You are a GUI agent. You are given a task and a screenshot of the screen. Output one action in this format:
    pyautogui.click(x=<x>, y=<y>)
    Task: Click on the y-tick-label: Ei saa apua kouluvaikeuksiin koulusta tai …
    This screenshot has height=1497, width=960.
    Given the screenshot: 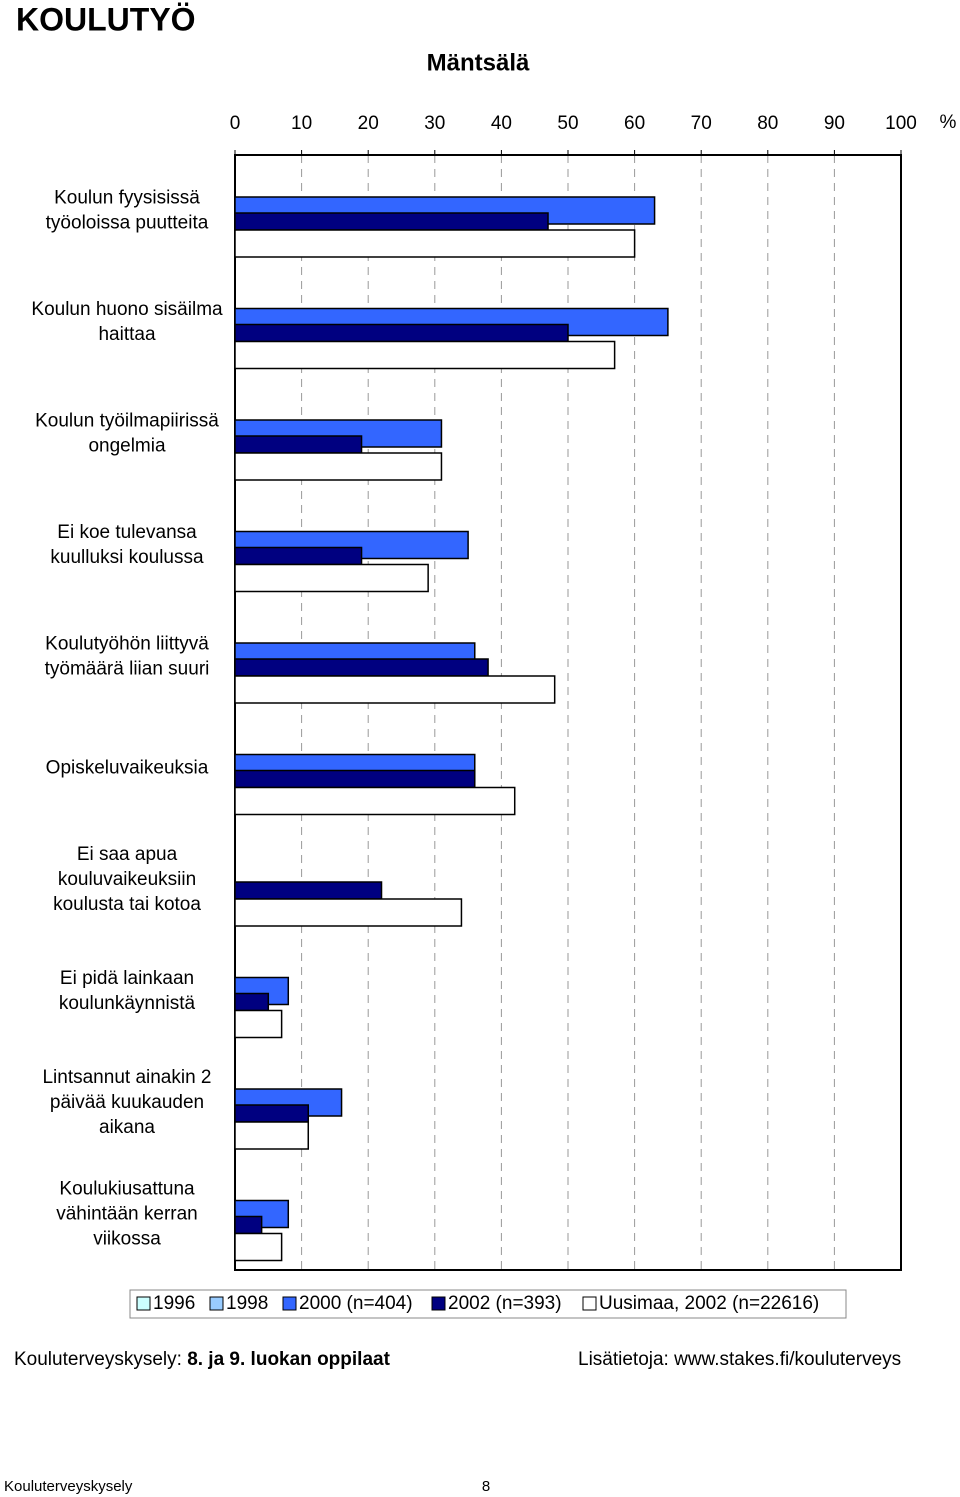 What is the action you would take?
    pyautogui.click(x=127, y=879)
    